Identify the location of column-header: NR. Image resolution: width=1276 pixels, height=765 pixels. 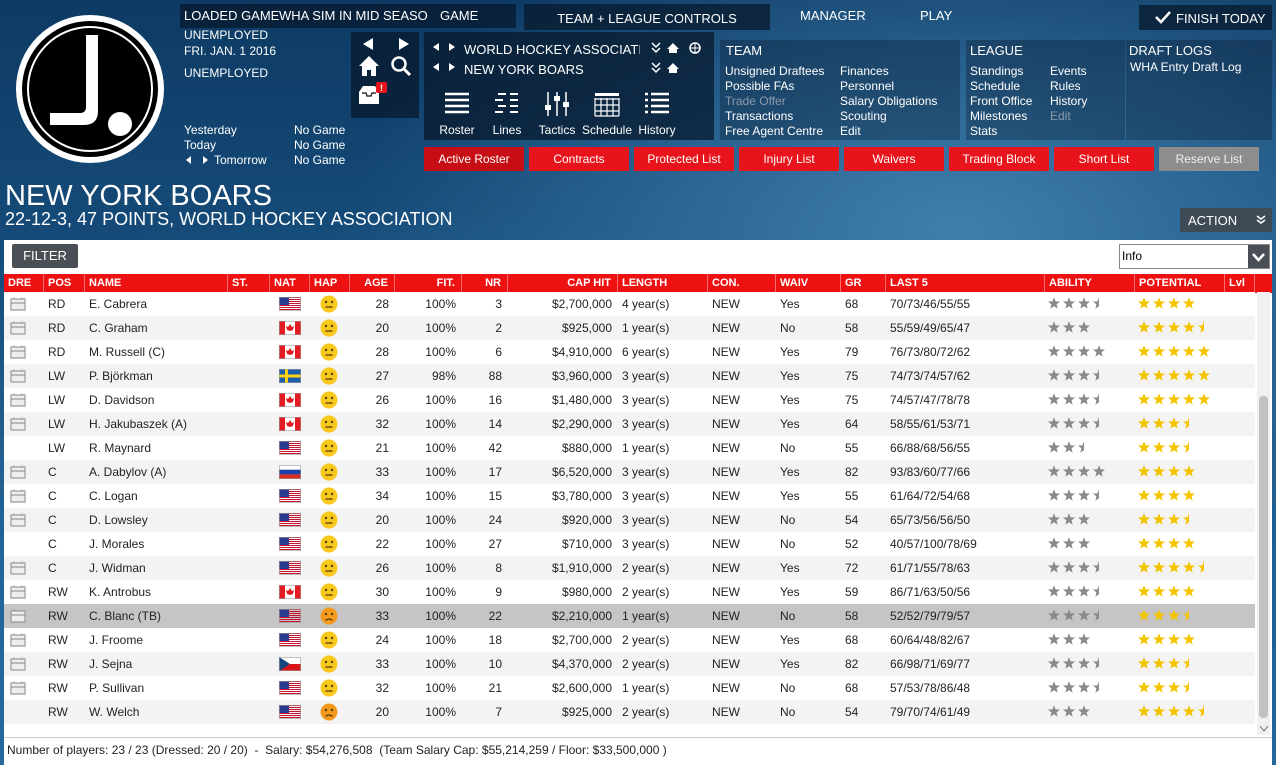
(485, 283).